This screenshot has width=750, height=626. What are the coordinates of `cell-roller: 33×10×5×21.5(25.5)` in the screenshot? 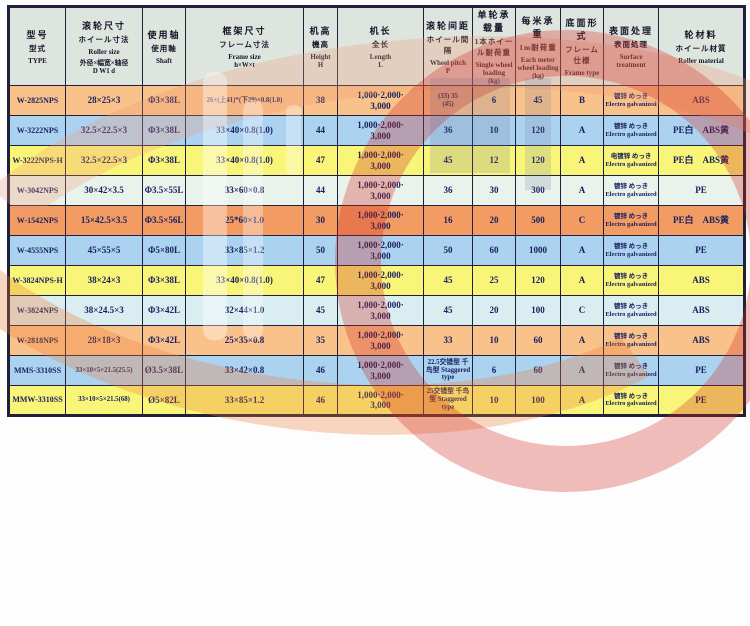 It's located at (104, 370).